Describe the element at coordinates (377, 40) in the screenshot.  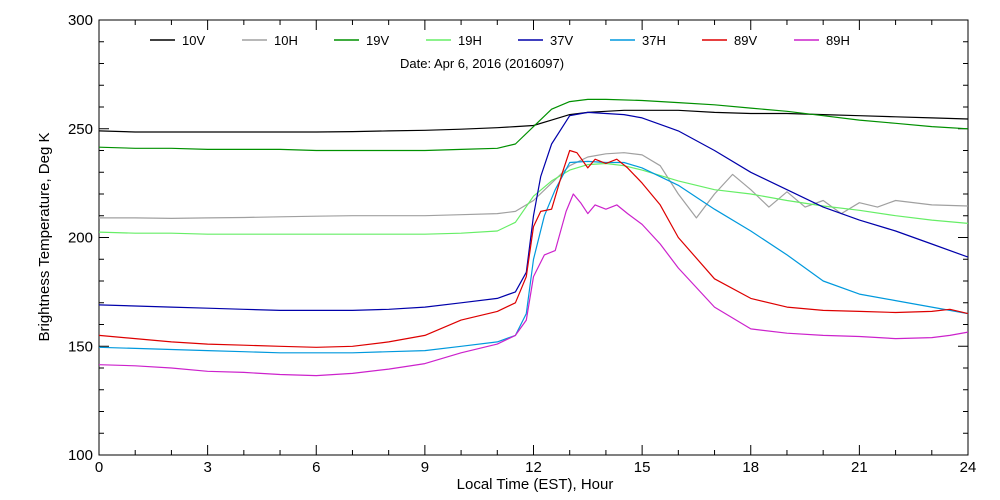
I see `legend-label: 19V` at that location.